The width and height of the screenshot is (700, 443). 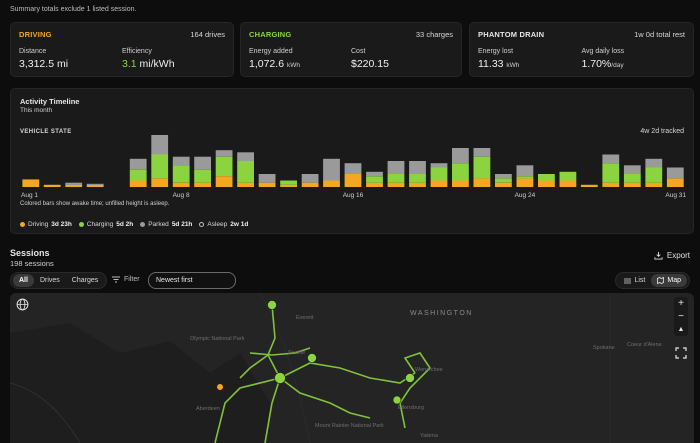 What do you see at coordinates (49, 280) in the screenshot?
I see `chip-drives: Drives` at bounding box center [49, 280].